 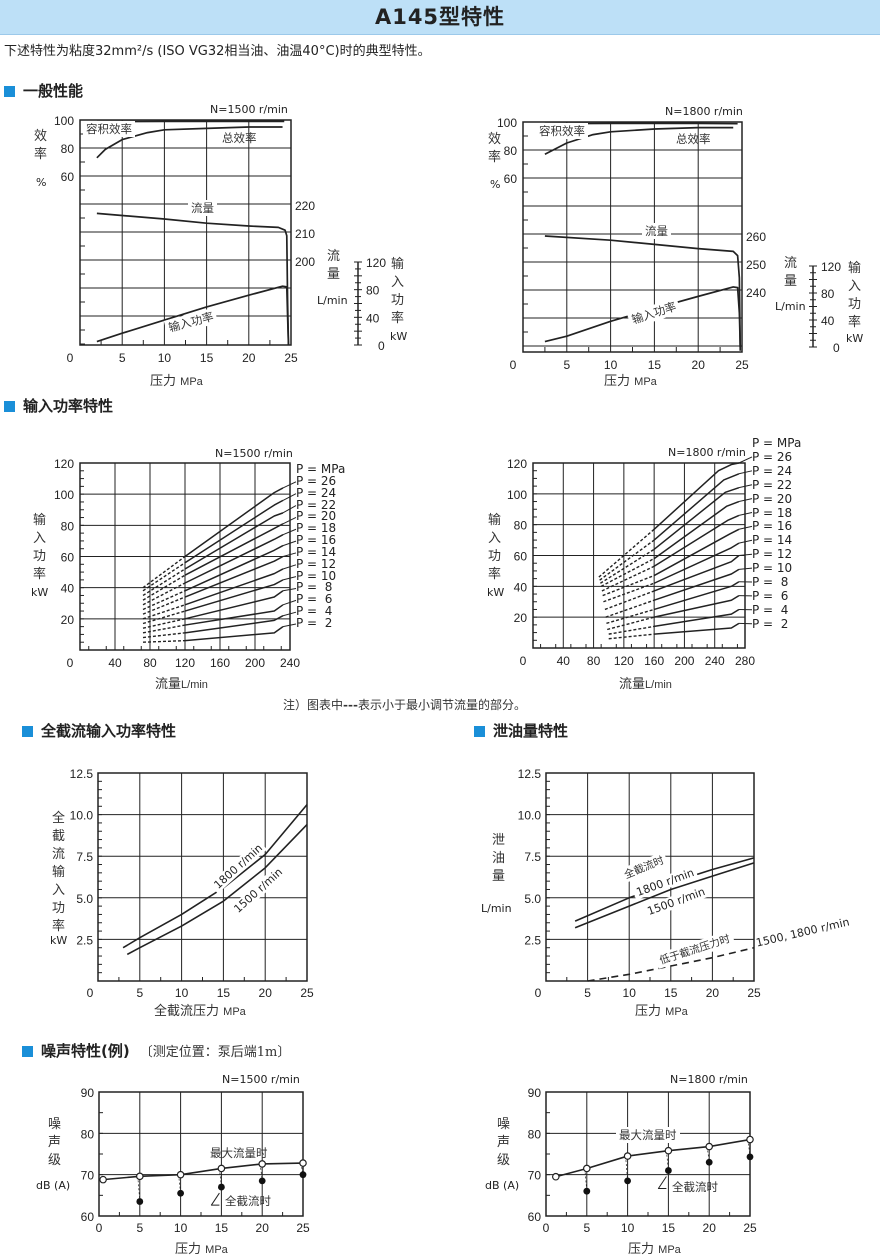 What do you see at coordinates (535, 1176) in the screenshot?
I see `y-tick-label: 70` at bounding box center [535, 1176].